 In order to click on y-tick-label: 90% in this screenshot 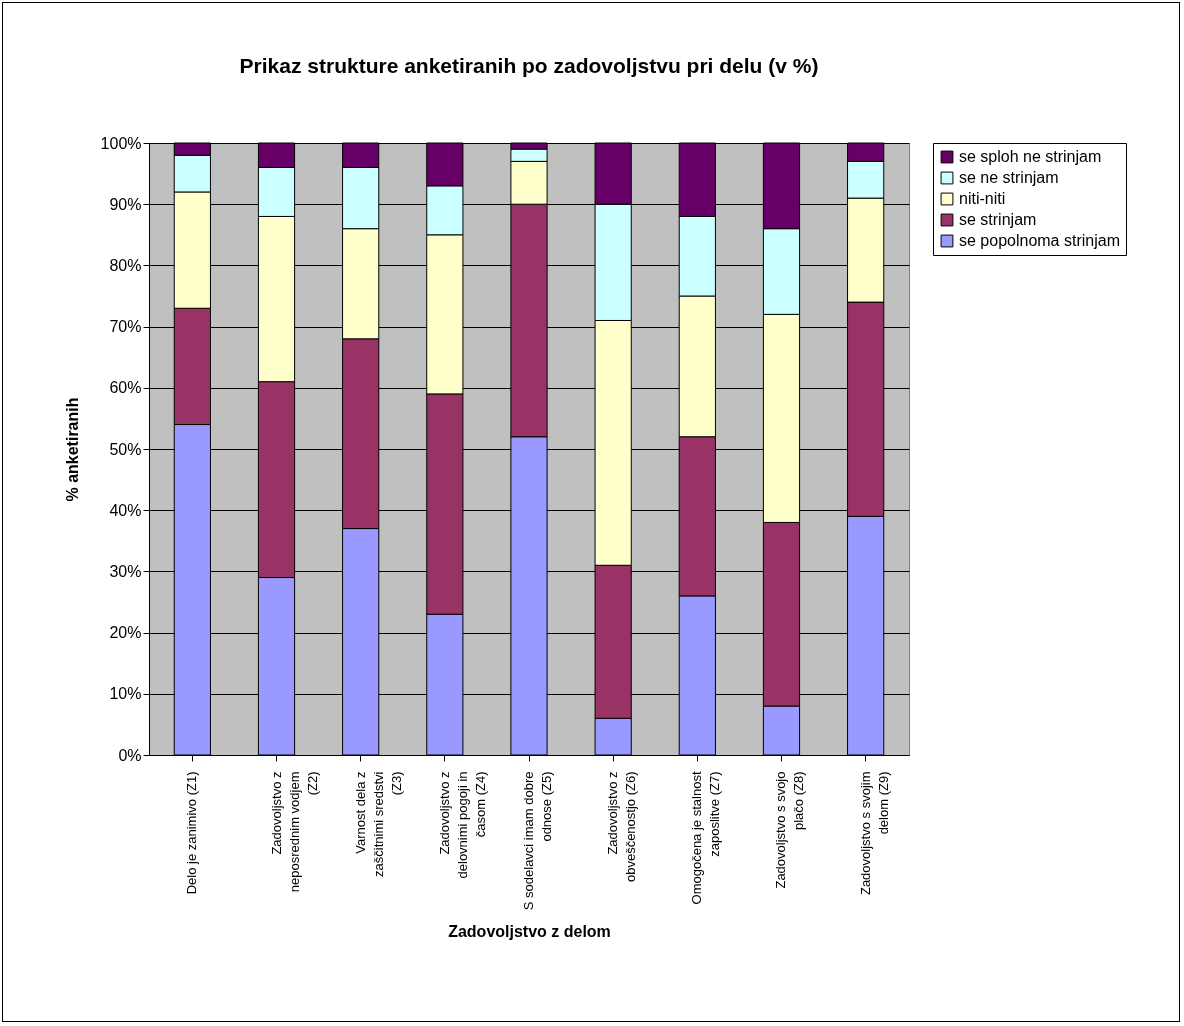, I will do `click(125, 204)`.